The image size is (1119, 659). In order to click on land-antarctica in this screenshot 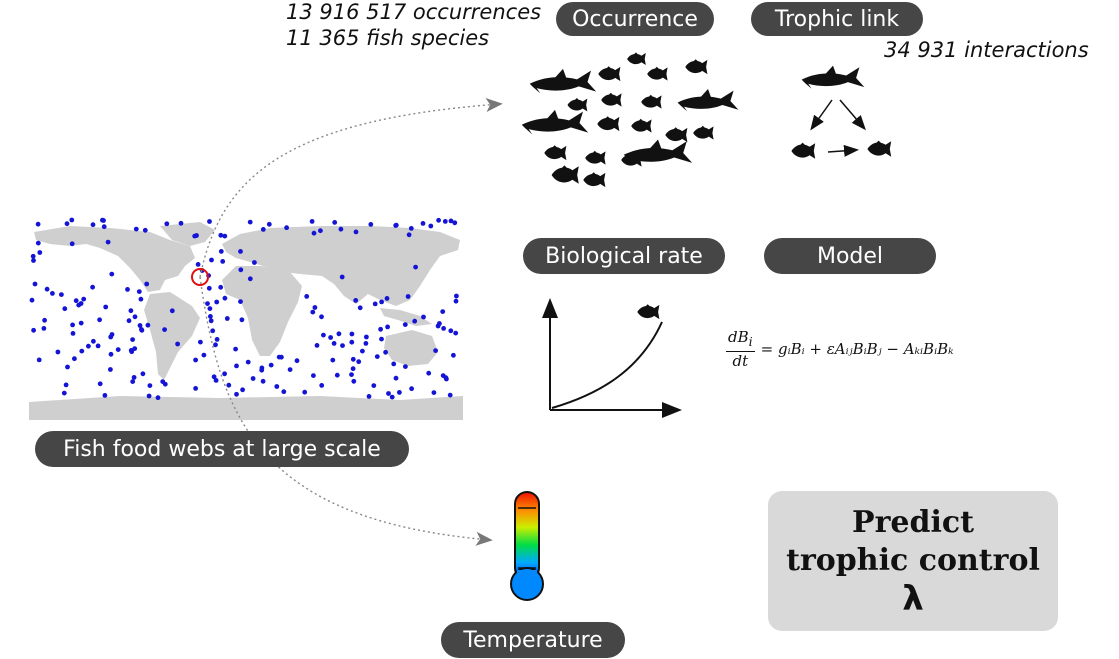, I will do `click(246, 408)`.